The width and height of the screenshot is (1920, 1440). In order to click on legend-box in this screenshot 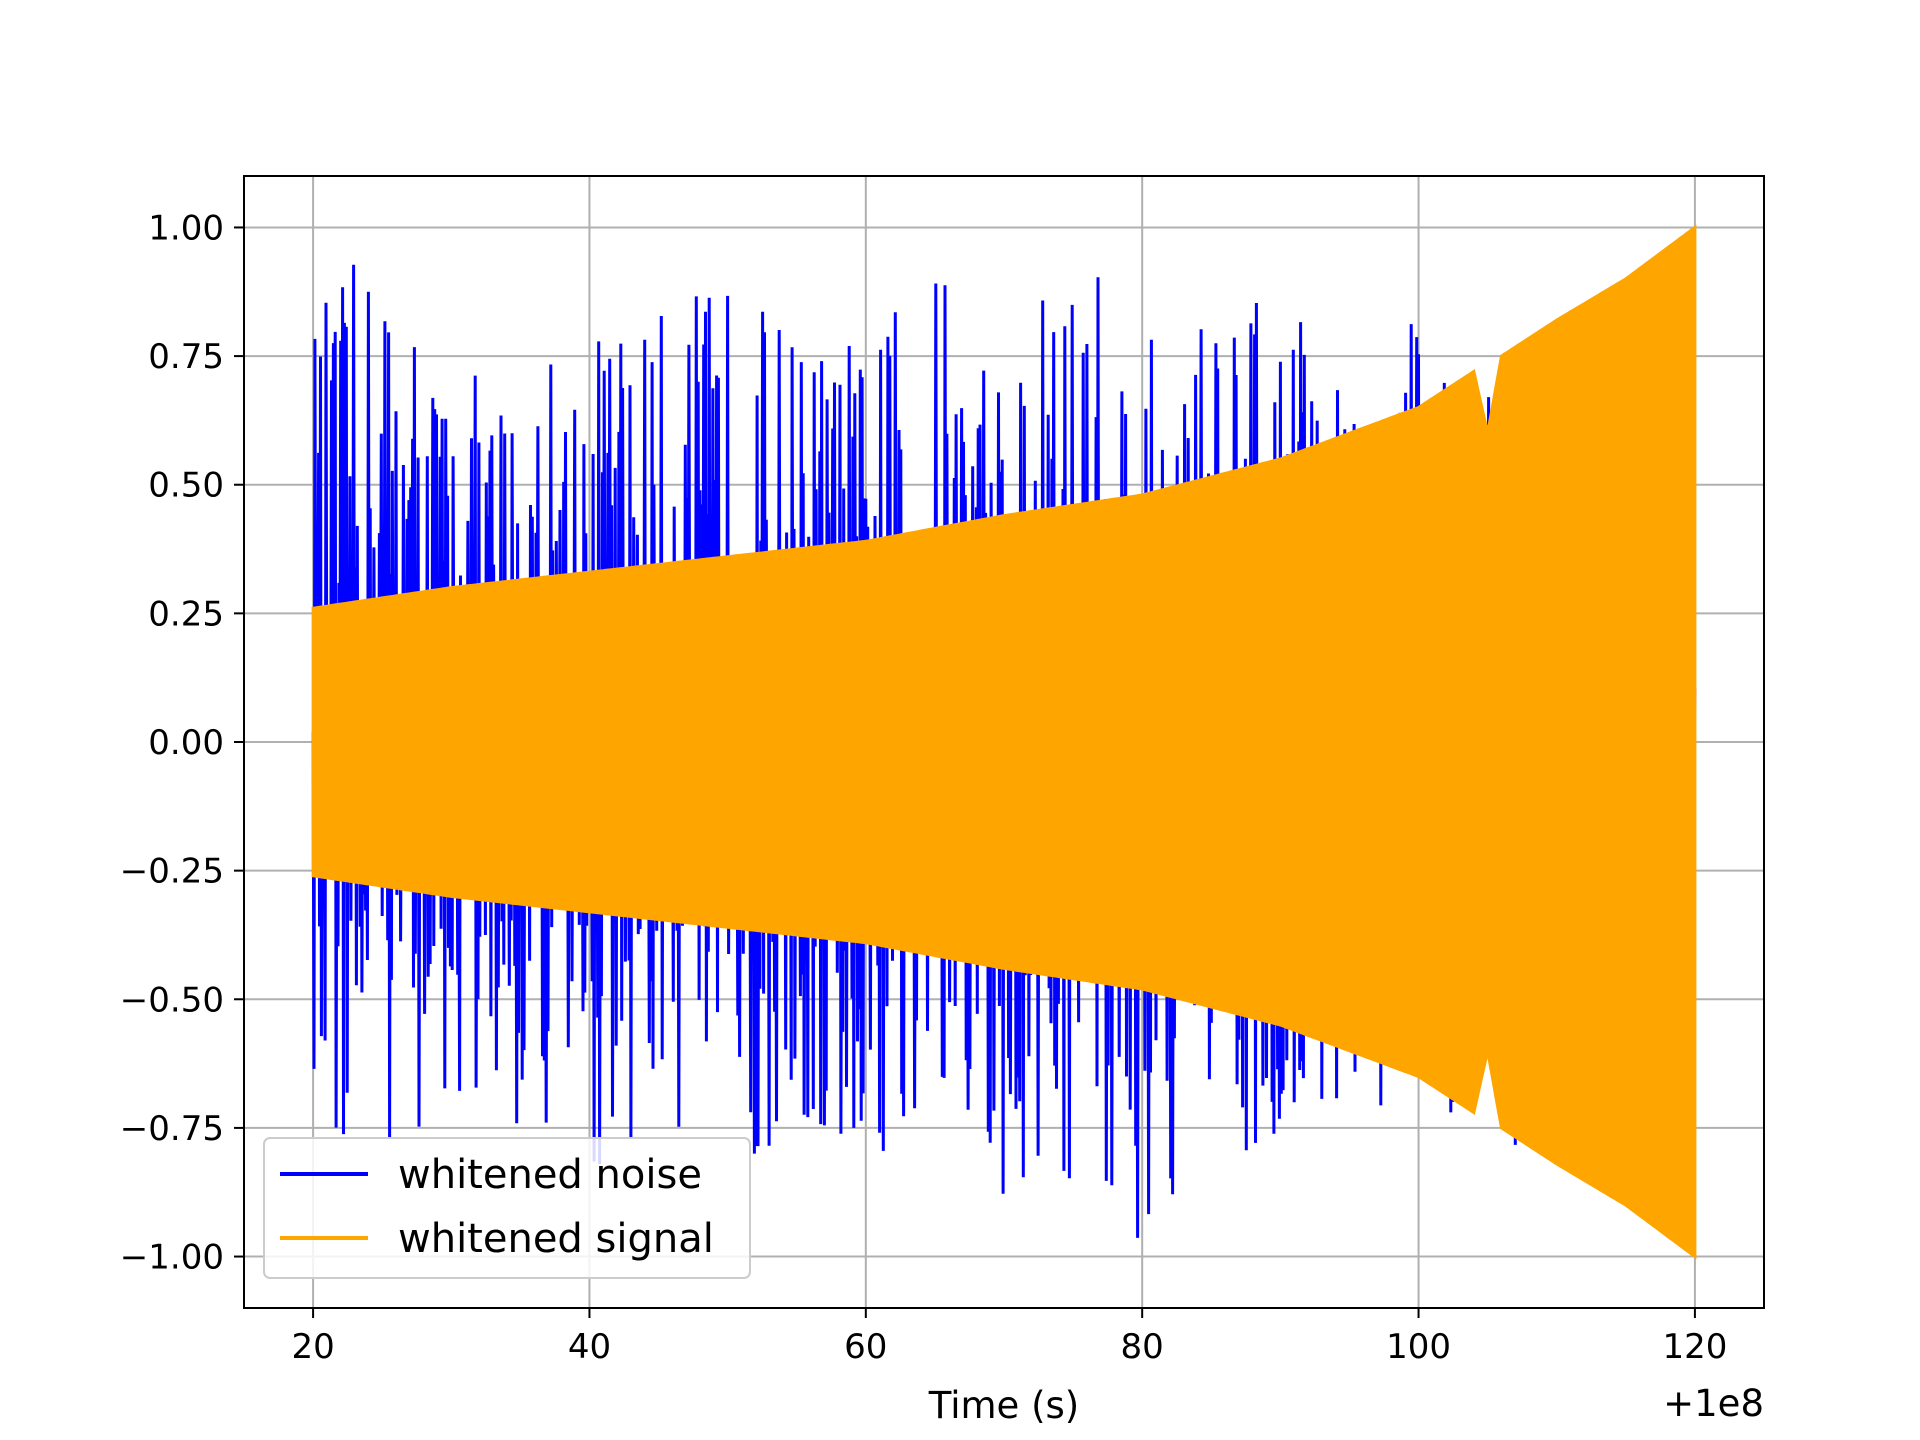, I will do `click(507, 1208)`.